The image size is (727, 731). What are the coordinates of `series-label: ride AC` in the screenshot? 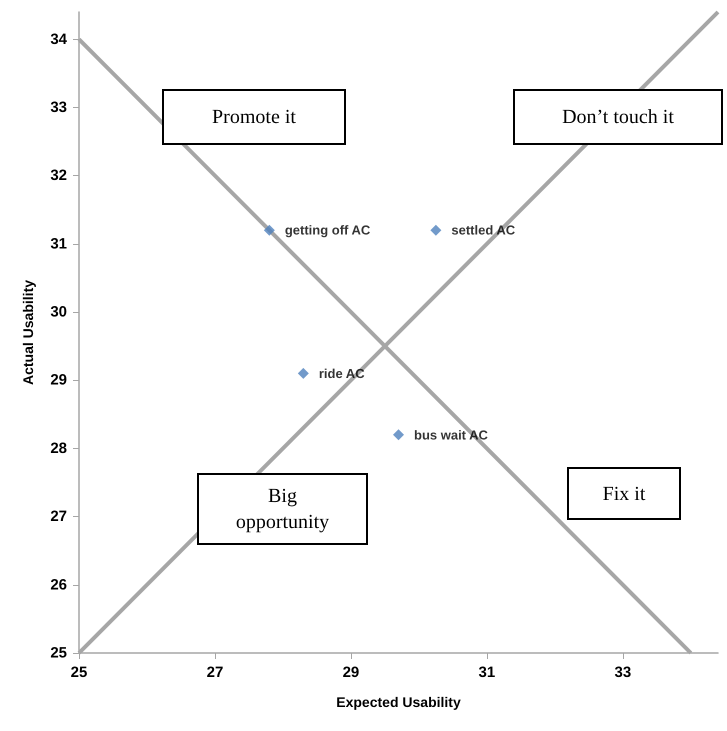 It's located at (342, 373).